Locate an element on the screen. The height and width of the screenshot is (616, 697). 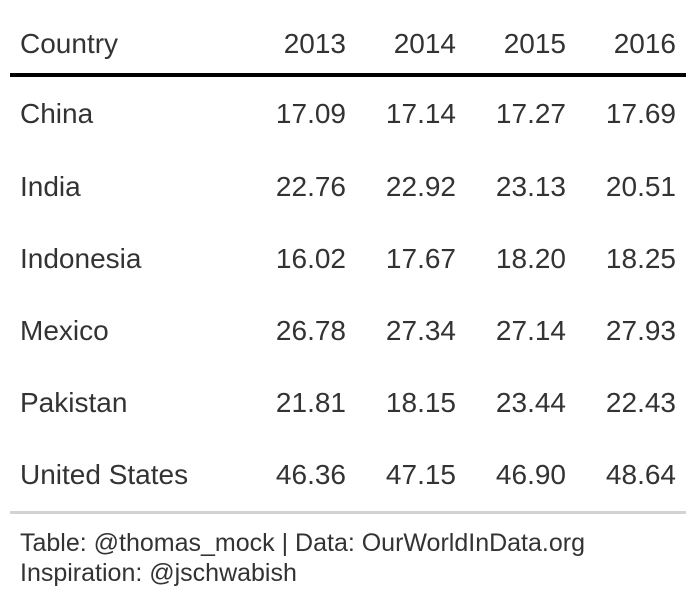
value-cell: 17.09 is located at coordinates (310, 113).